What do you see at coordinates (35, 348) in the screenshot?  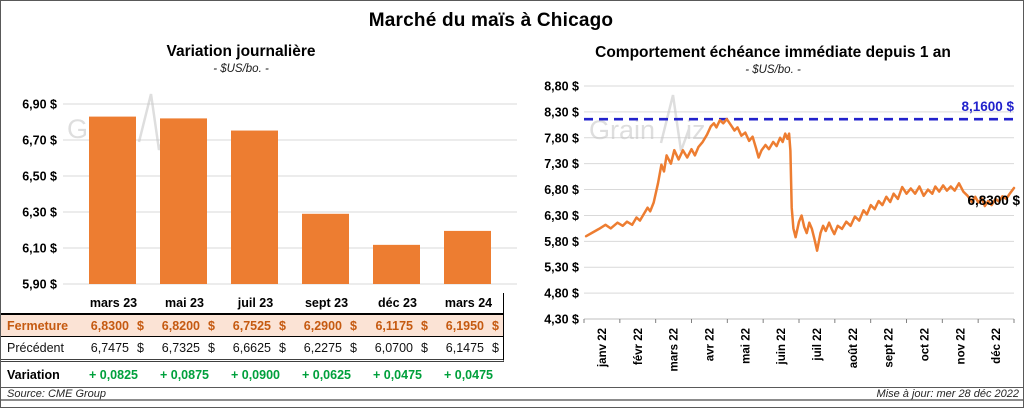 I see `row-label: Précédent` at bounding box center [35, 348].